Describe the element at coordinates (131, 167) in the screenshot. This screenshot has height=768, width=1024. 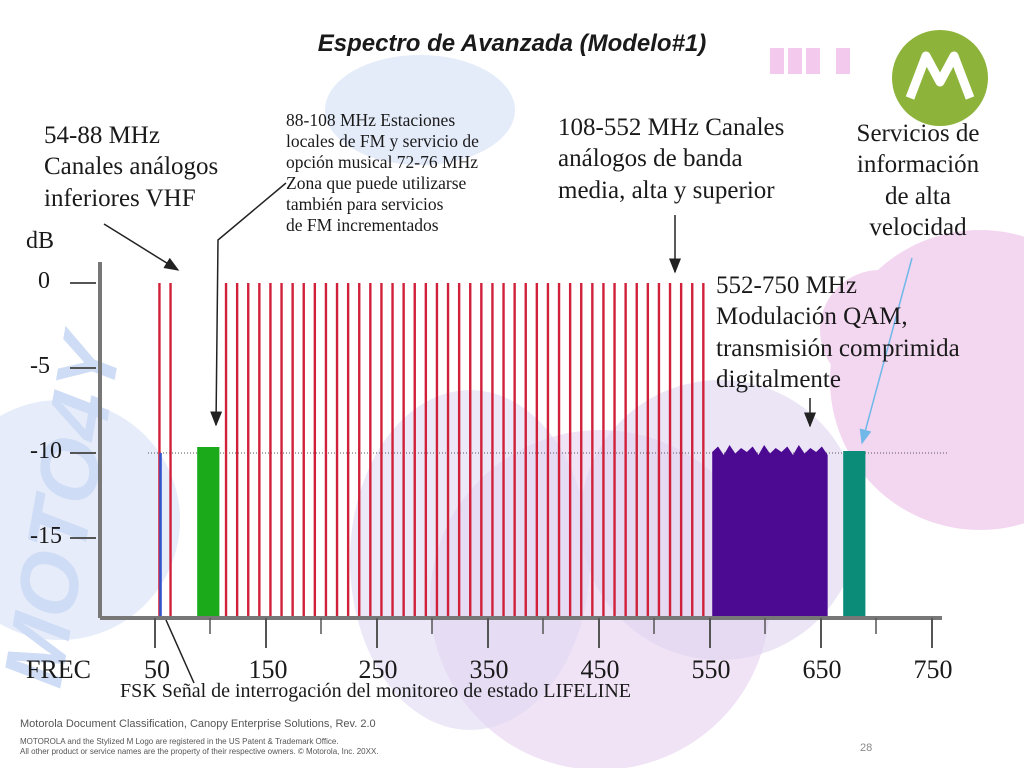
I see `callout-line: Canales análogos` at that location.